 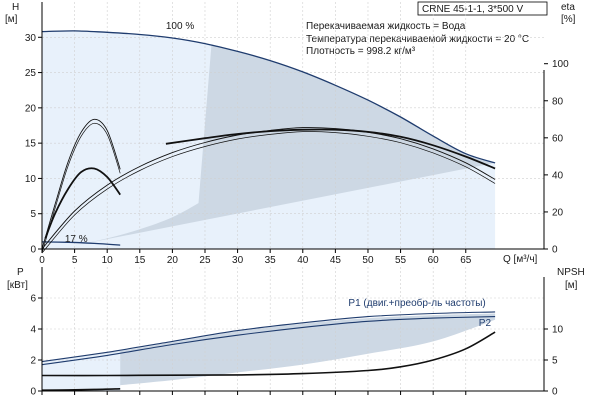 I want to click on y-tick-label-left: 10, so click(x=31, y=179).